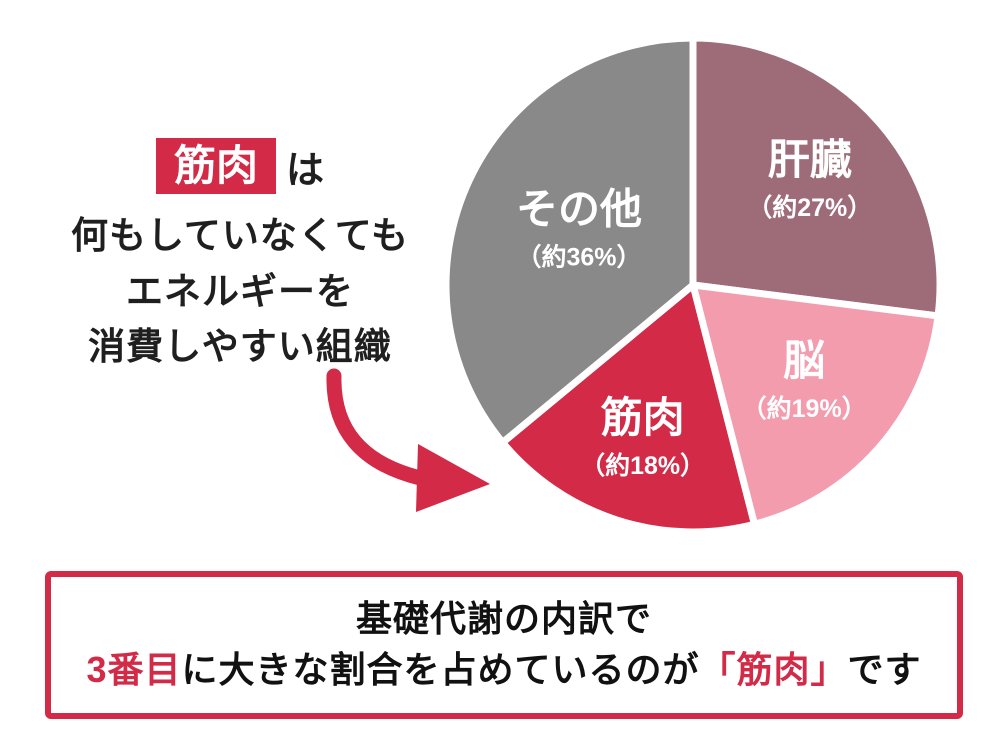  I want to click on muscle-highlight-suffix: は, so click(305, 170).